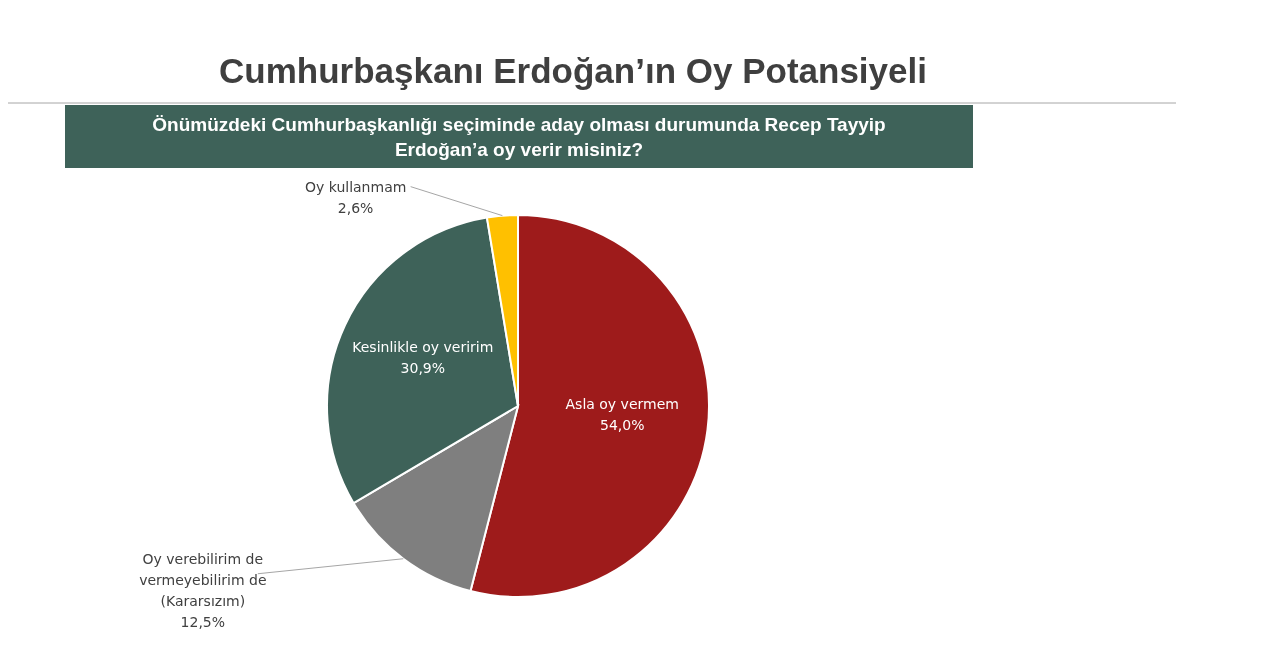 The height and width of the screenshot is (653, 1280). Describe the element at coordinates (203, 621) in the screenshot. I see `data-label: 12,5%` at that location.